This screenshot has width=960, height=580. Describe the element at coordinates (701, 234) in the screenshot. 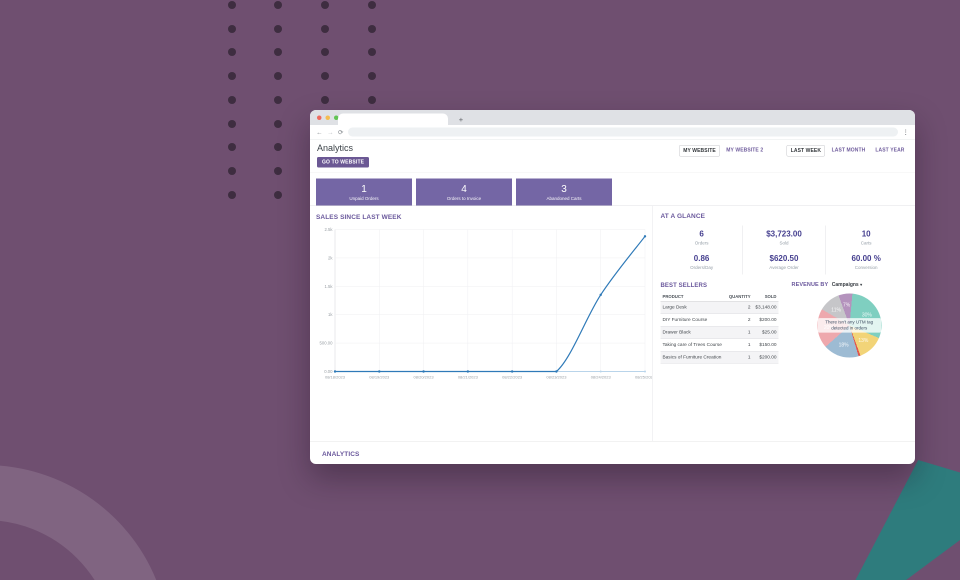

I see `stat-value: 6` at that location.